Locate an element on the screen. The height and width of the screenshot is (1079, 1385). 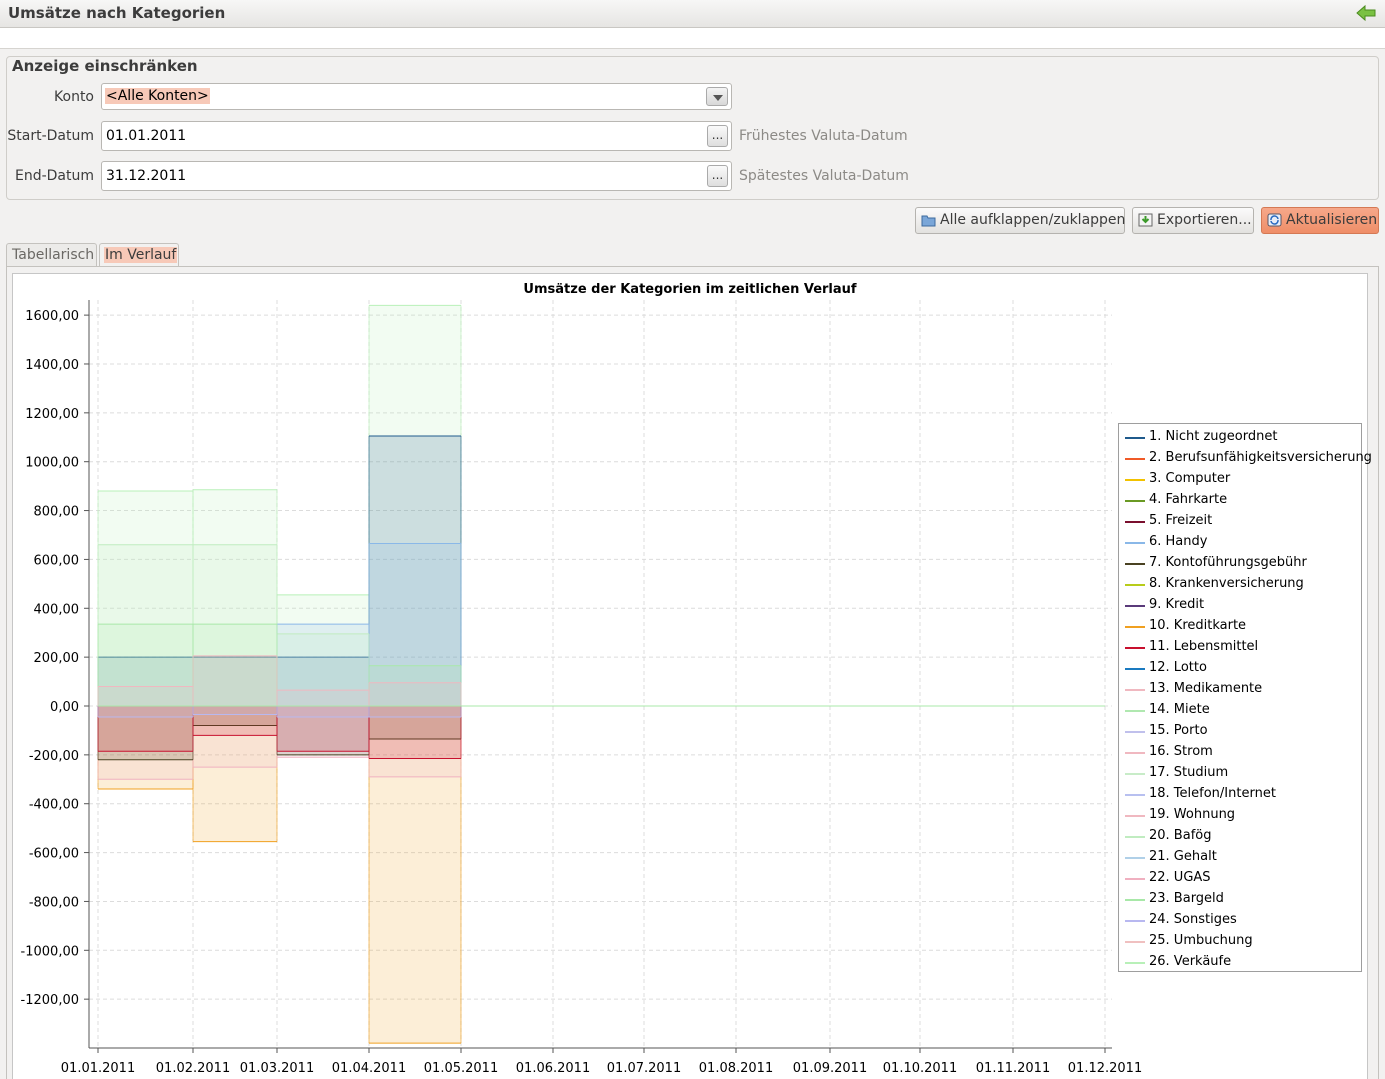
green-arrow-left-icon is located at coordinates (1366, 13).